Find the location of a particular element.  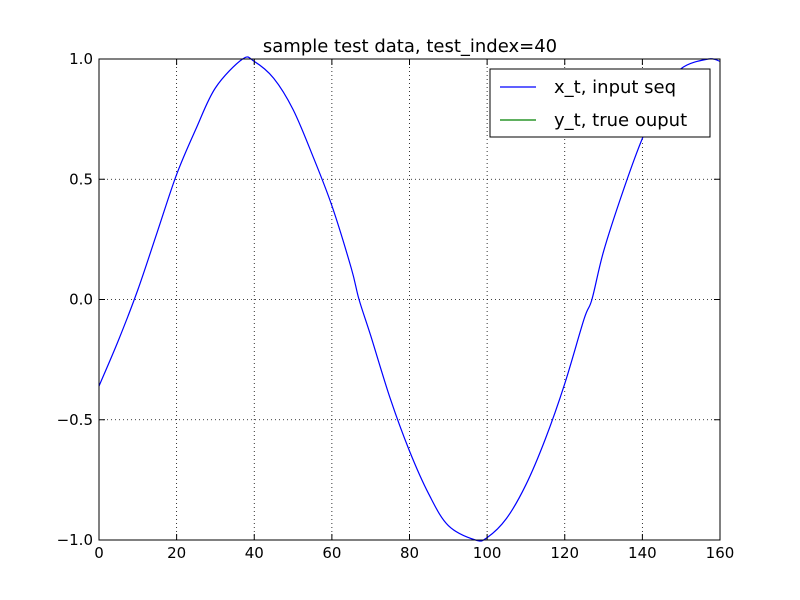

y-tick-label: 0.0 is located at coordinates (81, 300).